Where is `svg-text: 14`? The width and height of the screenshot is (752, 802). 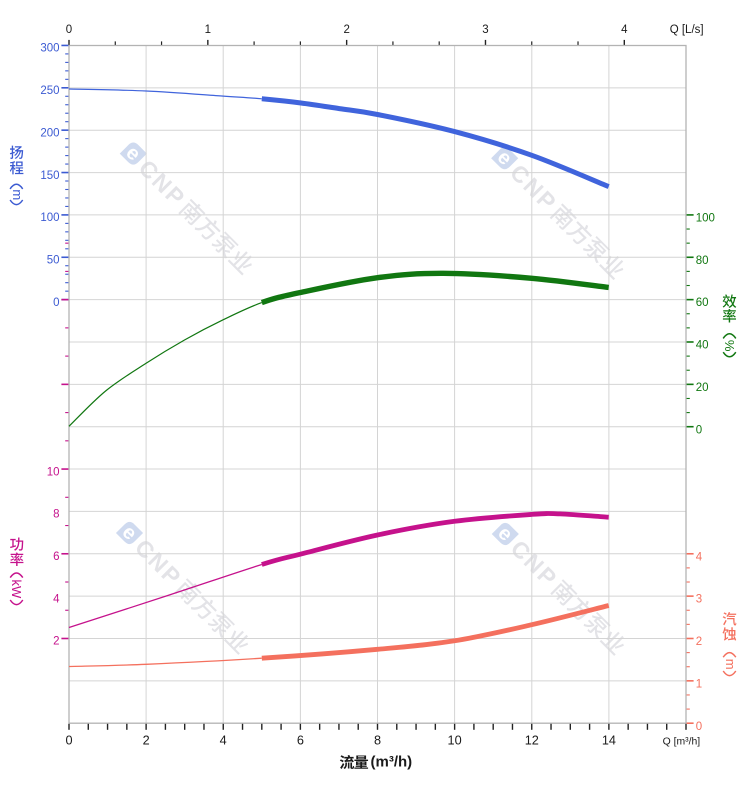
svg-text: 14 is located at coordinates (609, 741).